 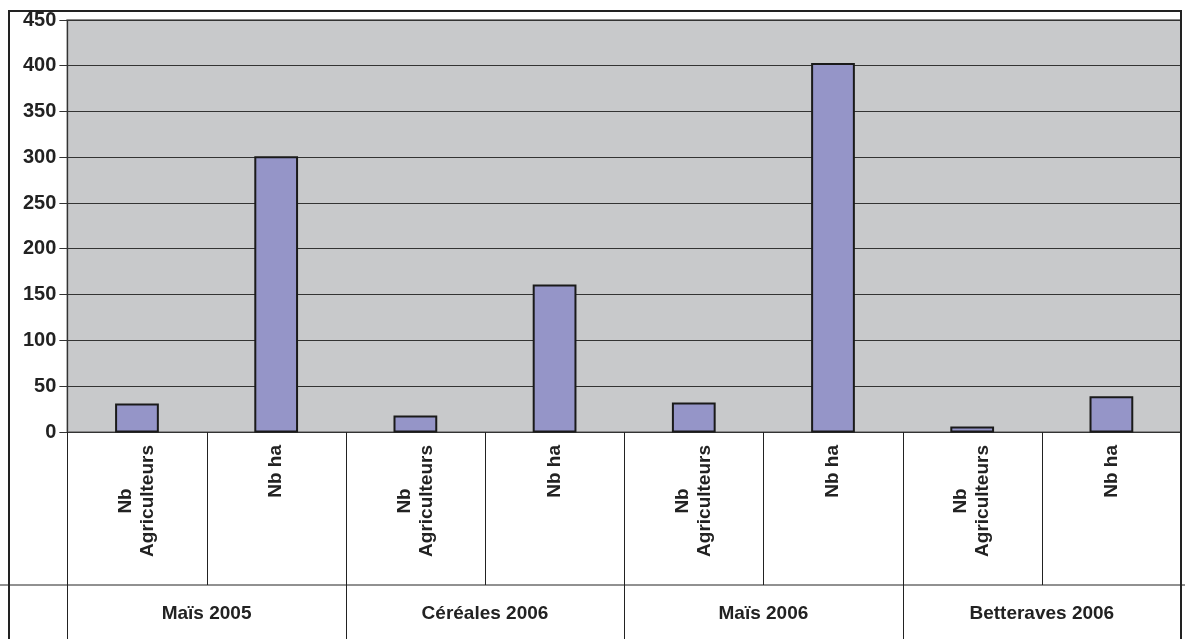 What do you see at coordinates (39, 201) in the screenshot?
I see `y-tick-label: 250` at bounding box center [39, 201].